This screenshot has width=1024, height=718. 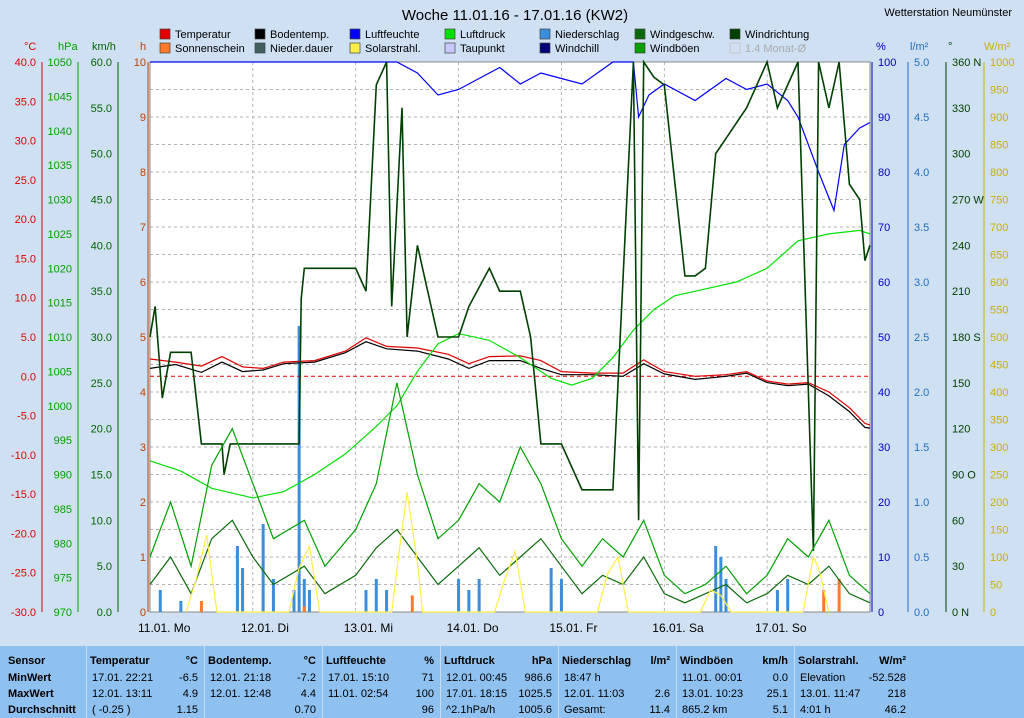 What do you see at coordinates (999, 366) in the screenshot?
I see `tick-label: 450` at bounding box center [999, 366].